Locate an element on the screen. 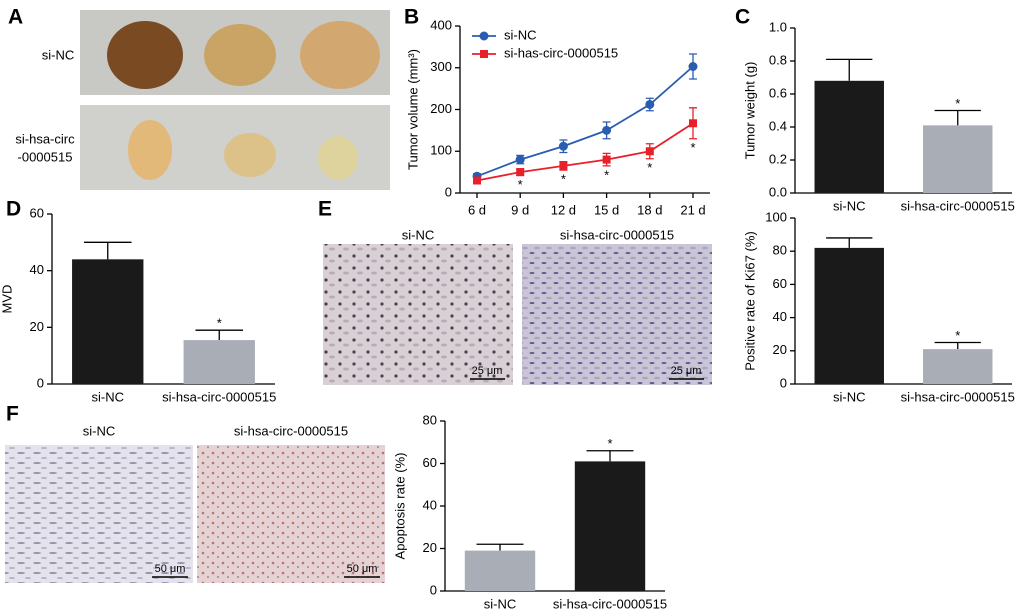 This screenshot has width=1020, height=613. x-tick-label: 21 d is located at coordinates (692, 209).